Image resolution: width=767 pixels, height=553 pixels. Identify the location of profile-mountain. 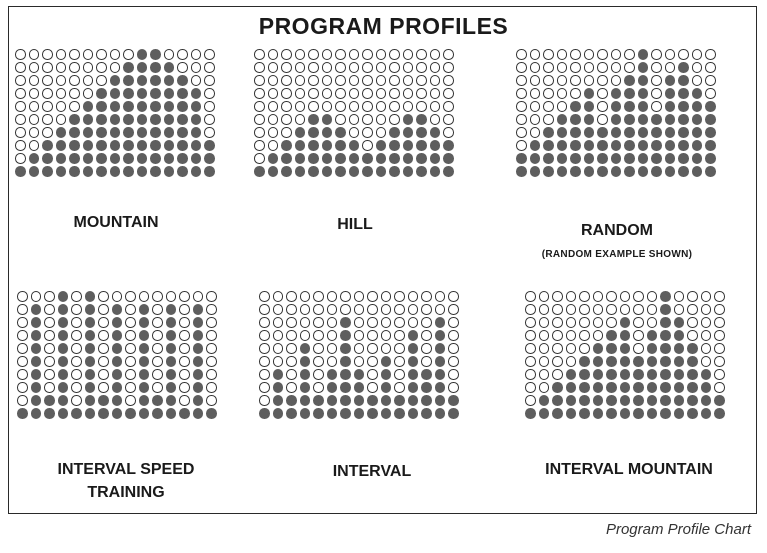
(116, 114).